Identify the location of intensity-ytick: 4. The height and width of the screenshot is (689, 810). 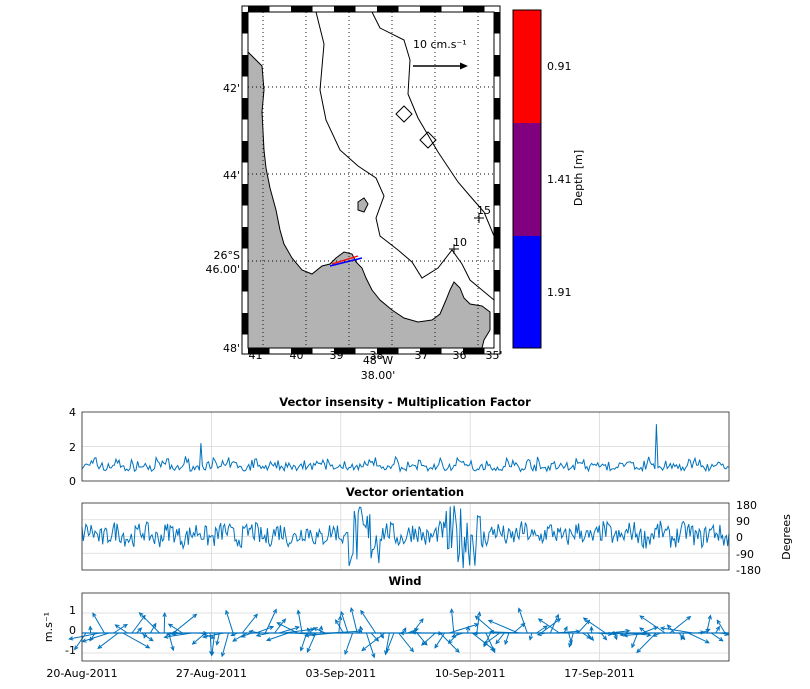
(72, 412).